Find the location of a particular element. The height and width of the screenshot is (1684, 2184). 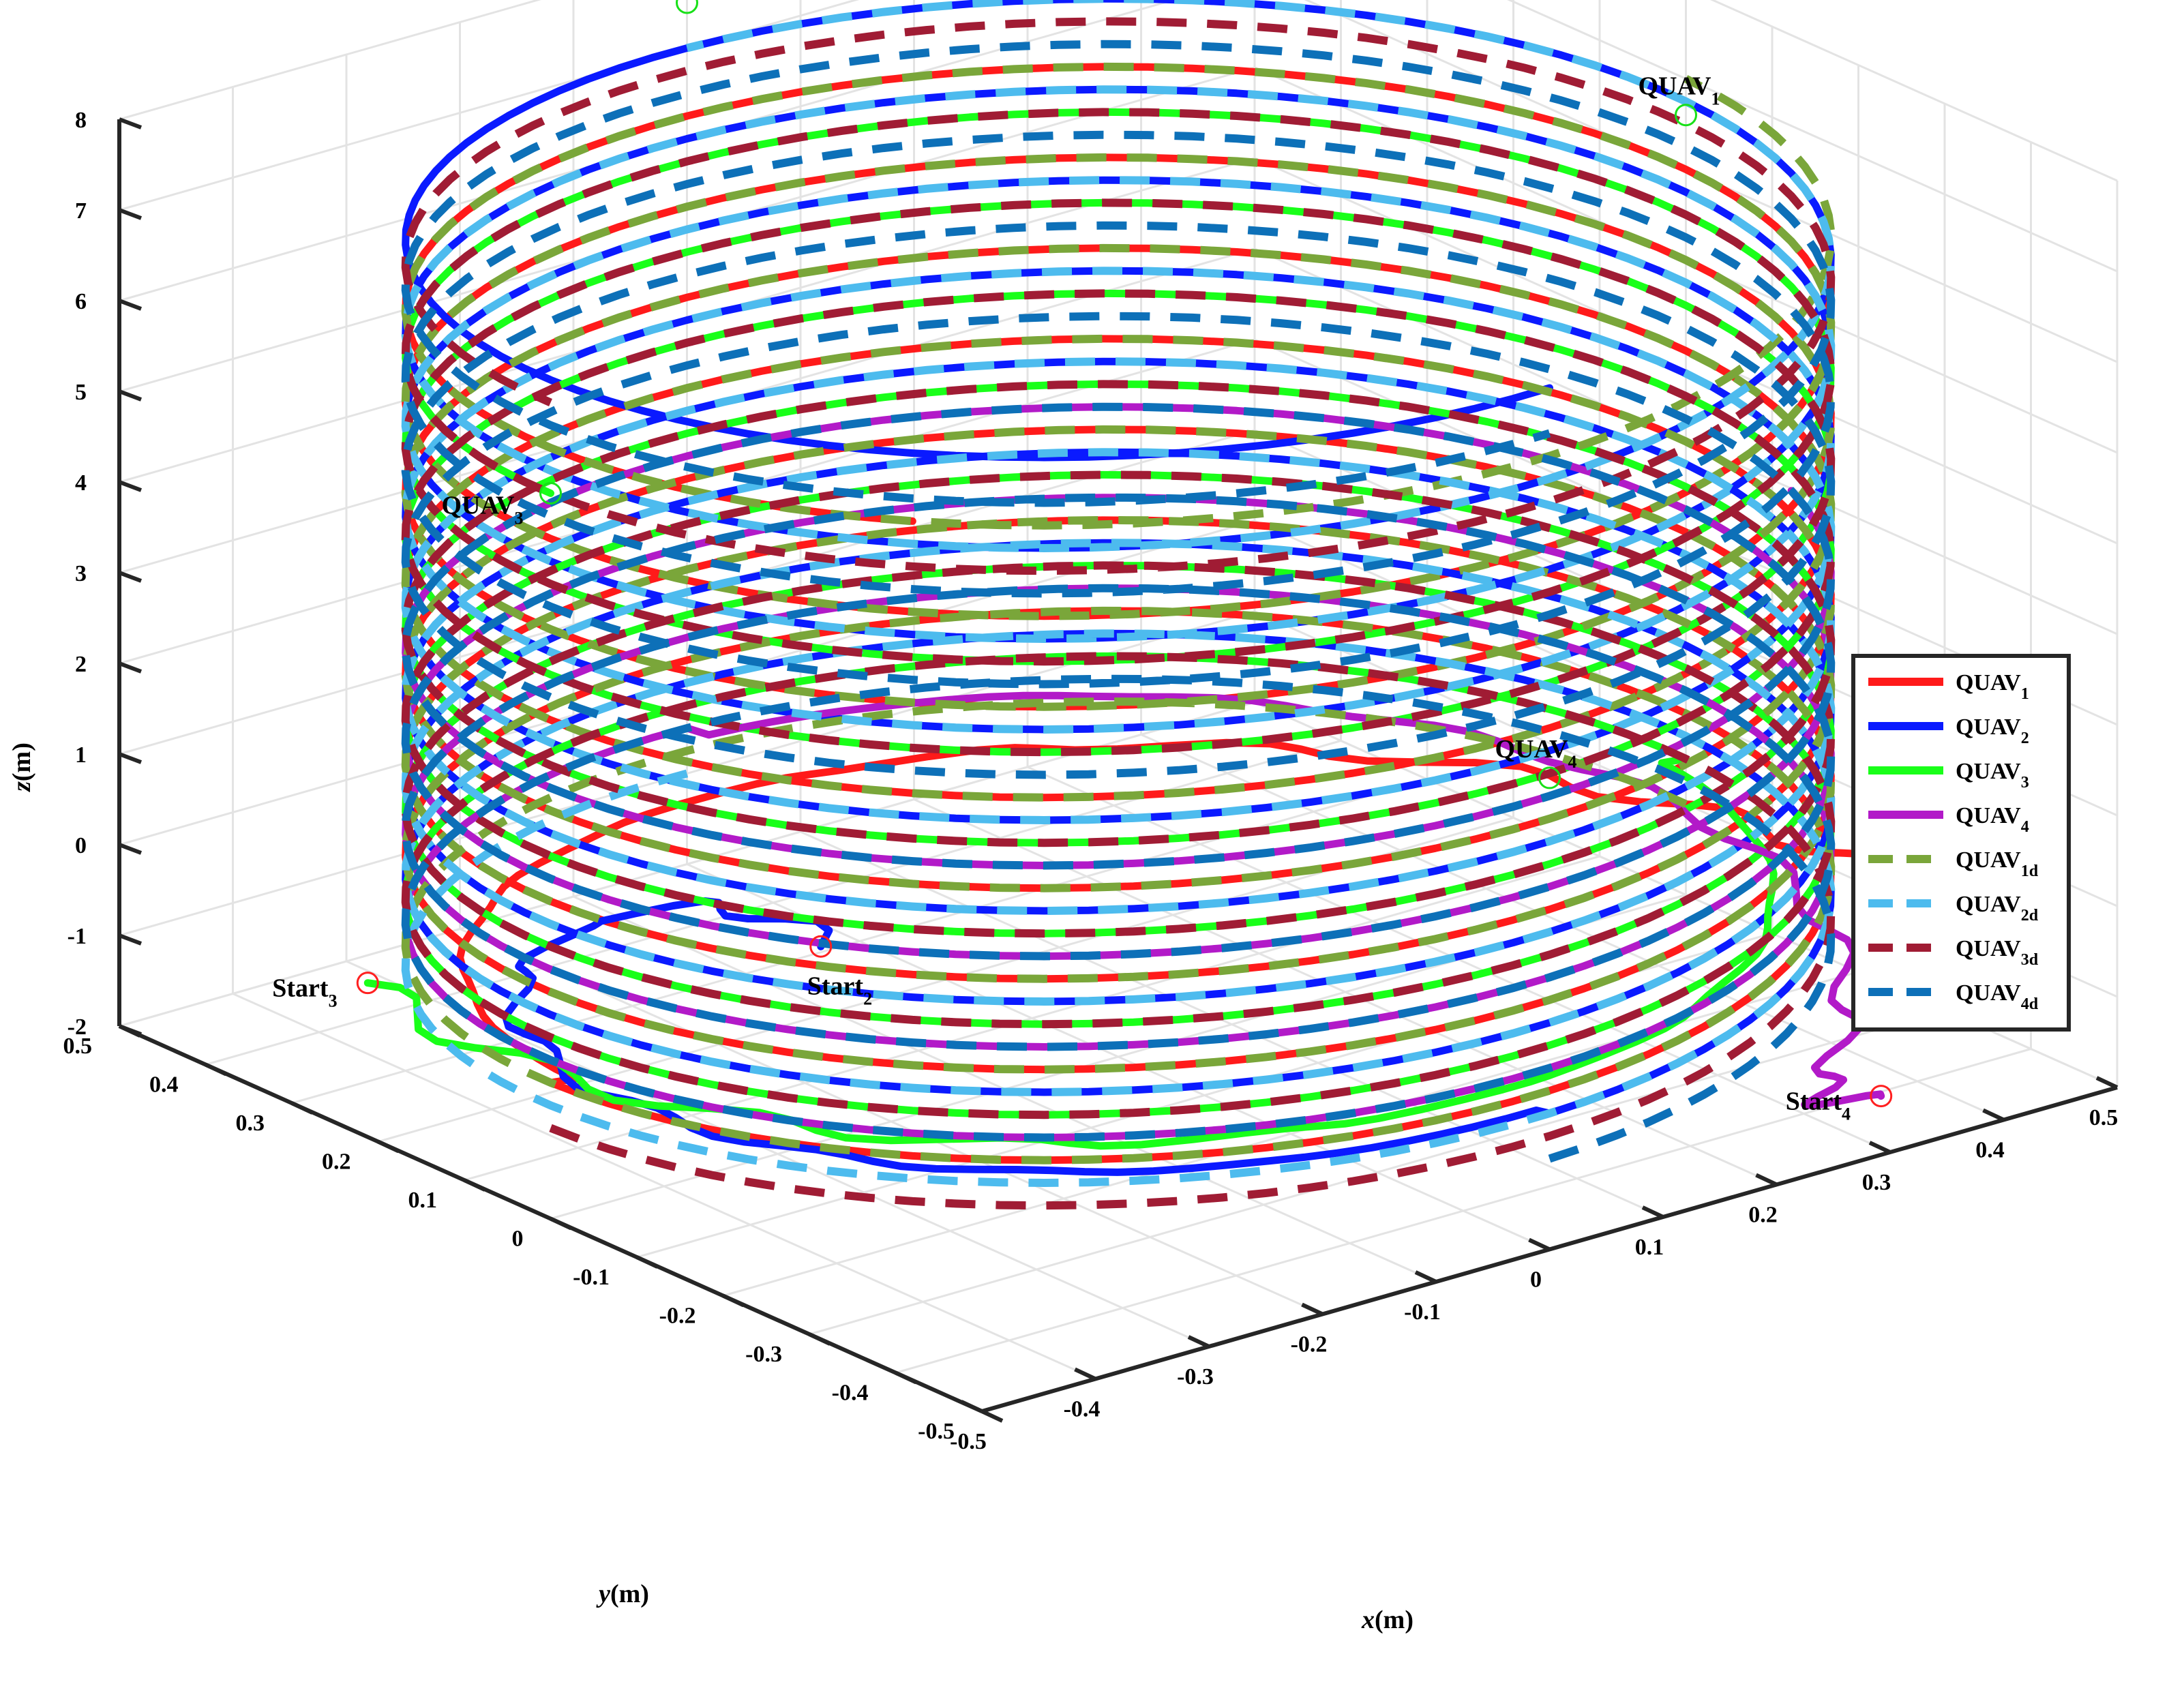

x-tick-label: 0.3 is located at coordinates (1876, 1182).